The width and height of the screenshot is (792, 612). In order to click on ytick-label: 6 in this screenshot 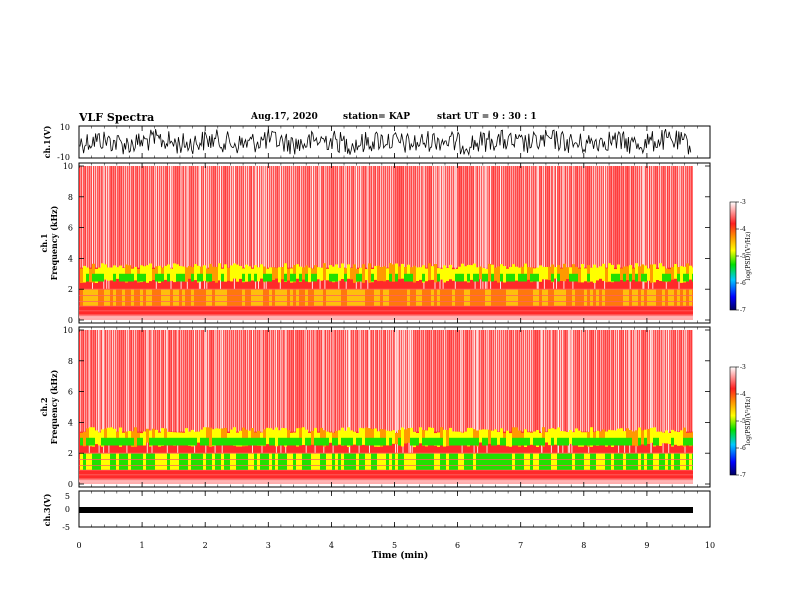, I will do `click(70, 392)`.